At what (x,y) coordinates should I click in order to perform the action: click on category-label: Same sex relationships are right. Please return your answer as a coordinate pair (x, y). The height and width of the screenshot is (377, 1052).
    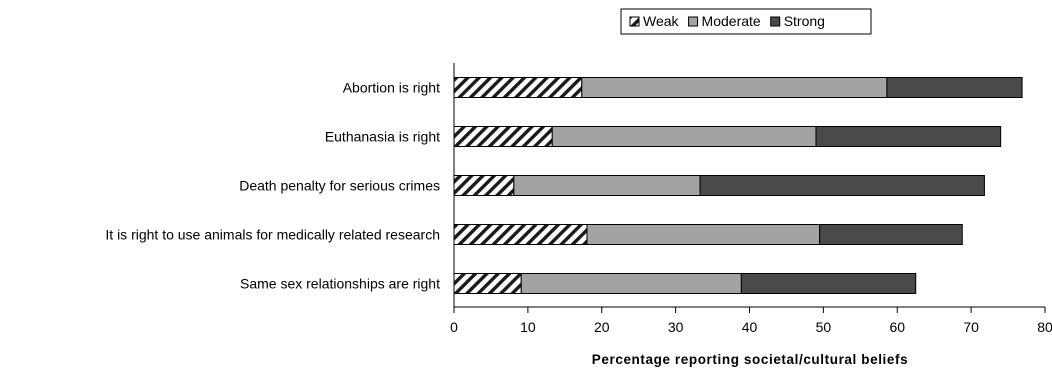
    Looking at the image, I should click on (340, 284).